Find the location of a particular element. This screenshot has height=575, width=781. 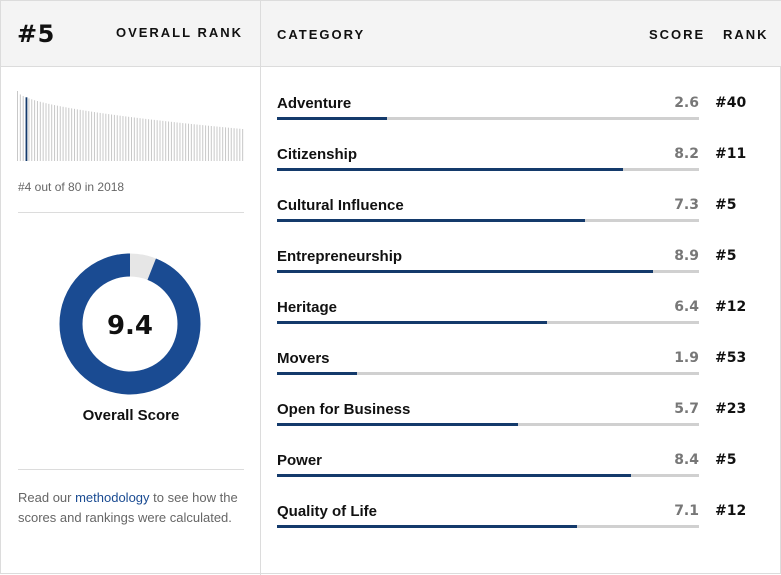

category-row: Heritage 6.4 #12 is located at coordinates (522, 324).